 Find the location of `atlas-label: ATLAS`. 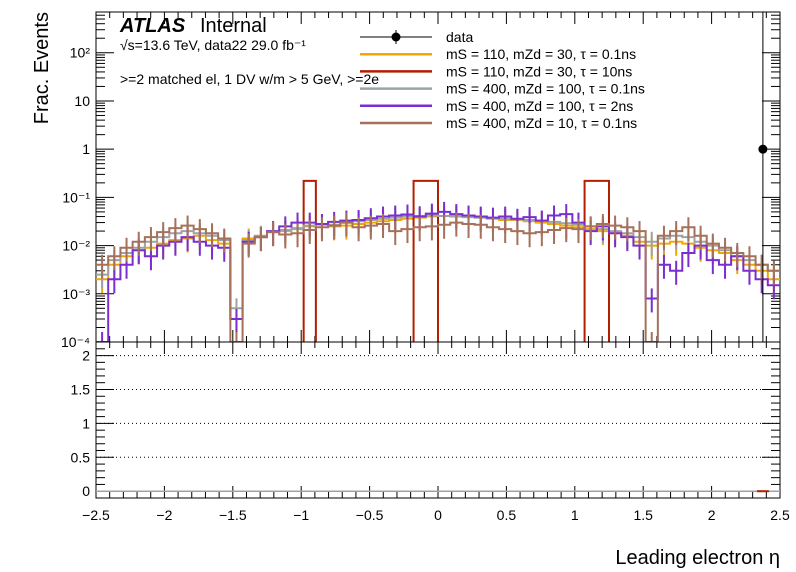

atlas-label: ATLAS is located at coordinates (152, 26).